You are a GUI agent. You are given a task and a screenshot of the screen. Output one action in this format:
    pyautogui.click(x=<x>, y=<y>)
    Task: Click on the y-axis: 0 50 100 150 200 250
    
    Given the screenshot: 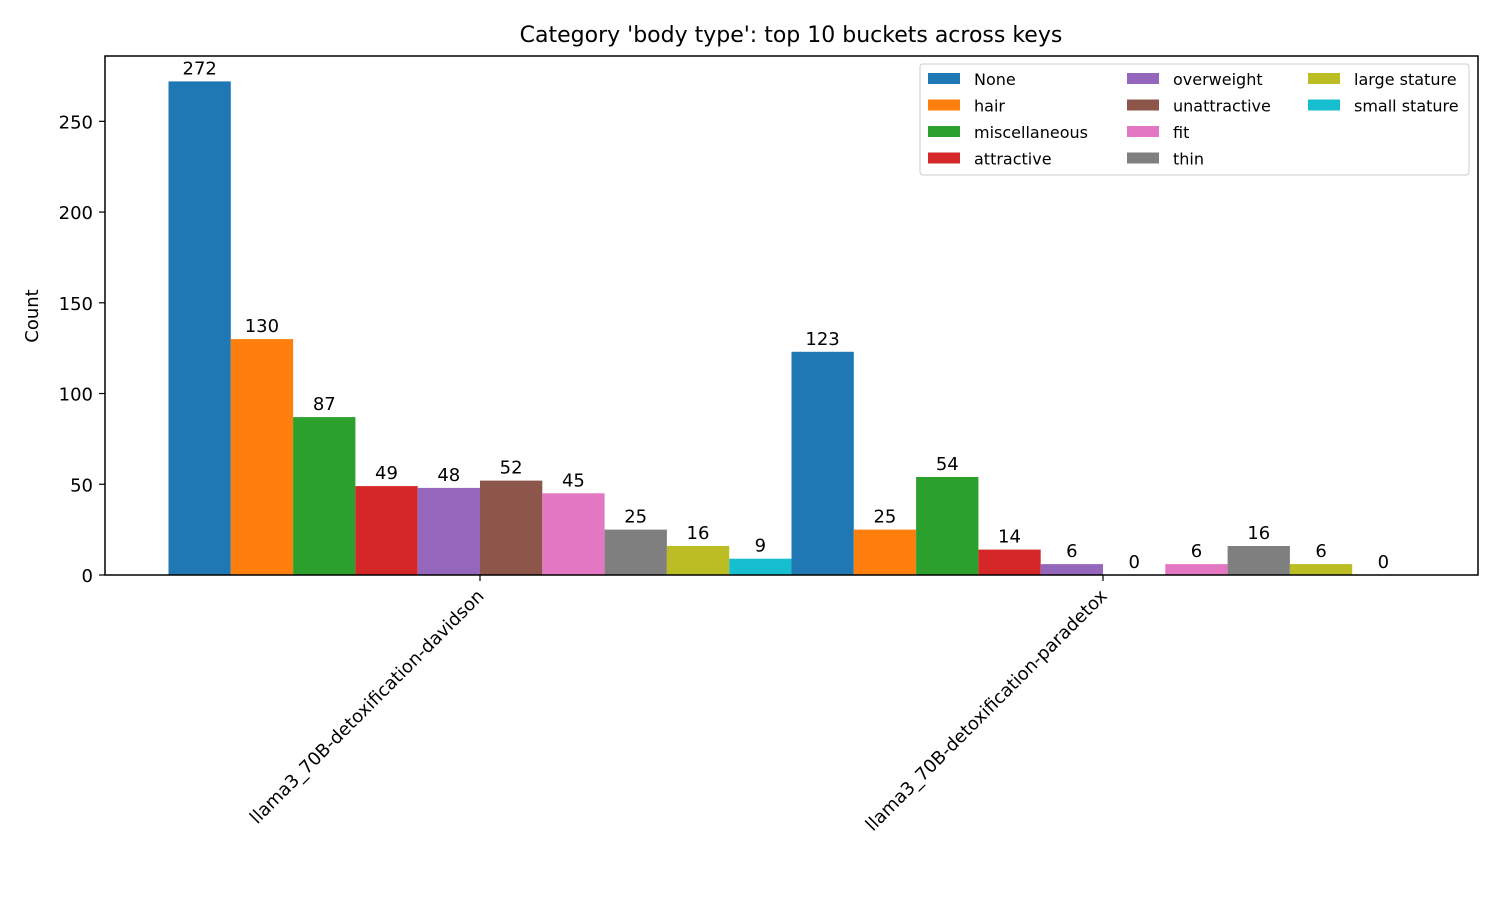 What is the action you would take?
    pyautogui.click(x=82, y=349)
    